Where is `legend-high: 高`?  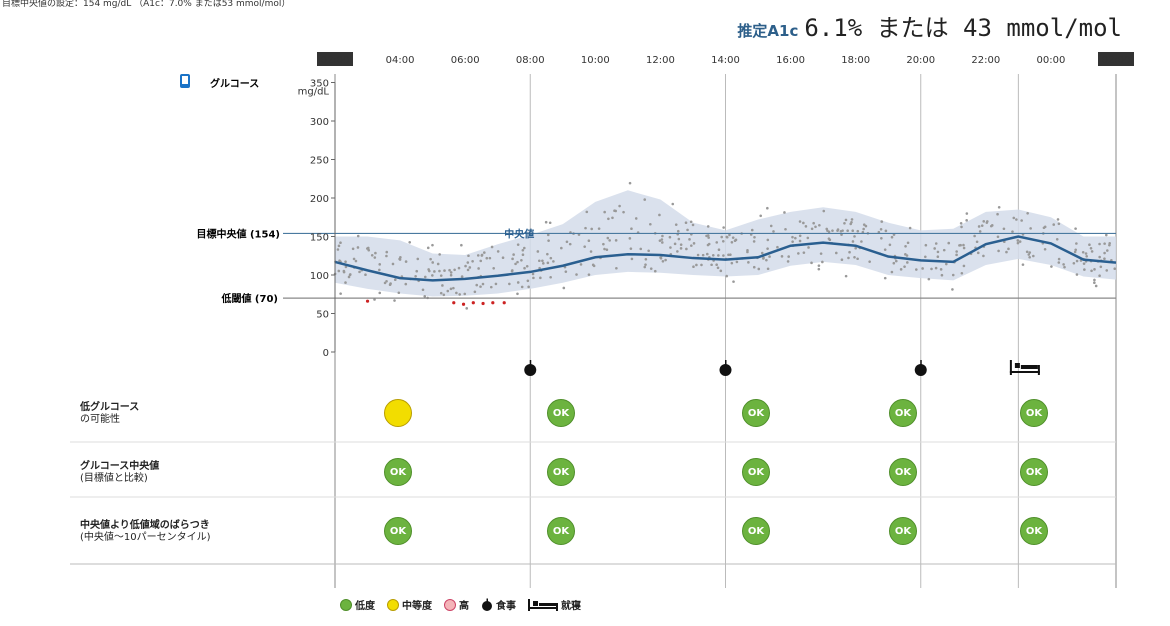 legend-high: 高 is located at coordinates (456, 604).